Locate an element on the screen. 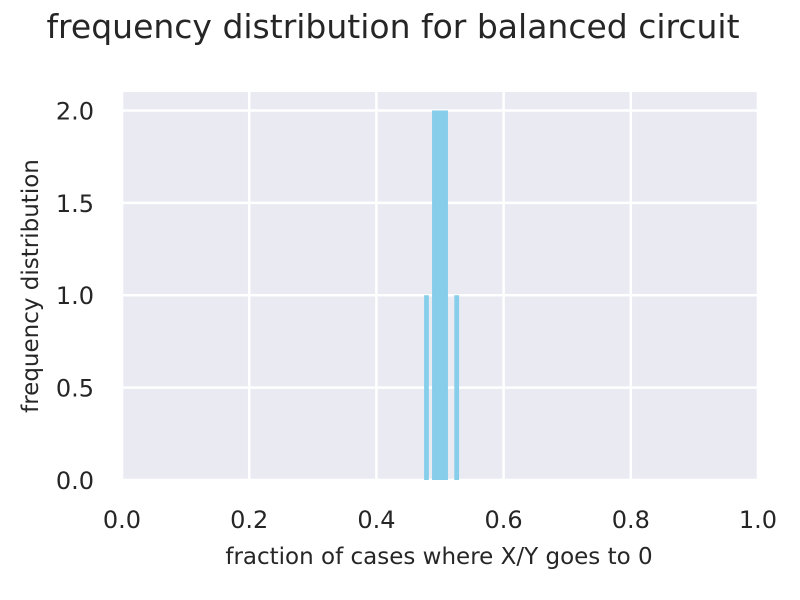  x-tick-label: 1.0 is located at coordinates (758, 520).